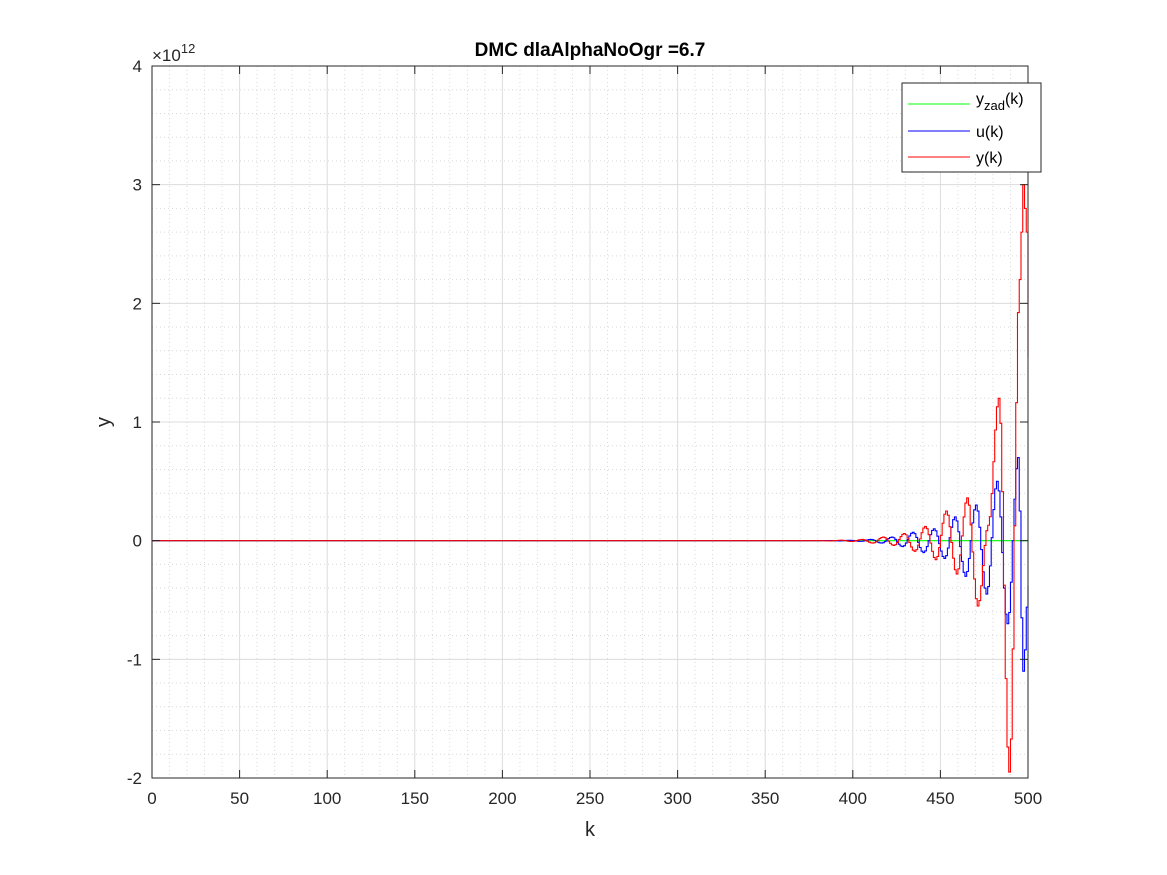 The image size is (1167, 875). Describe the element at coordinates (590, 50) in the screenshot. I see `chart-title: DMC dlaAlphaNoOgr =6.7` at that location.